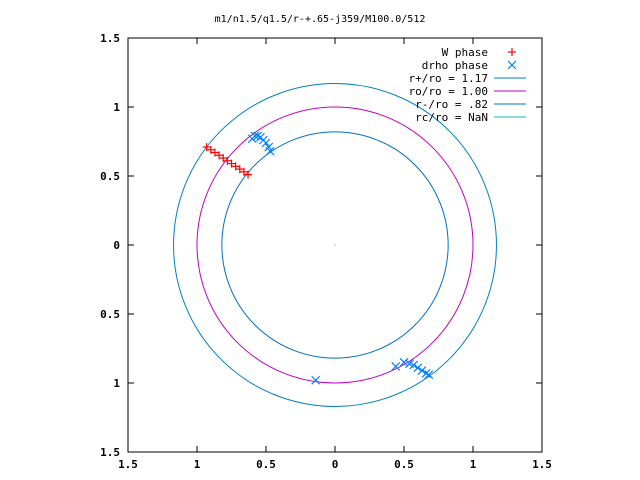 The height and width of the screenshot is (480, 640). I want to click on x-tick-label: 0, so click(335, 464).